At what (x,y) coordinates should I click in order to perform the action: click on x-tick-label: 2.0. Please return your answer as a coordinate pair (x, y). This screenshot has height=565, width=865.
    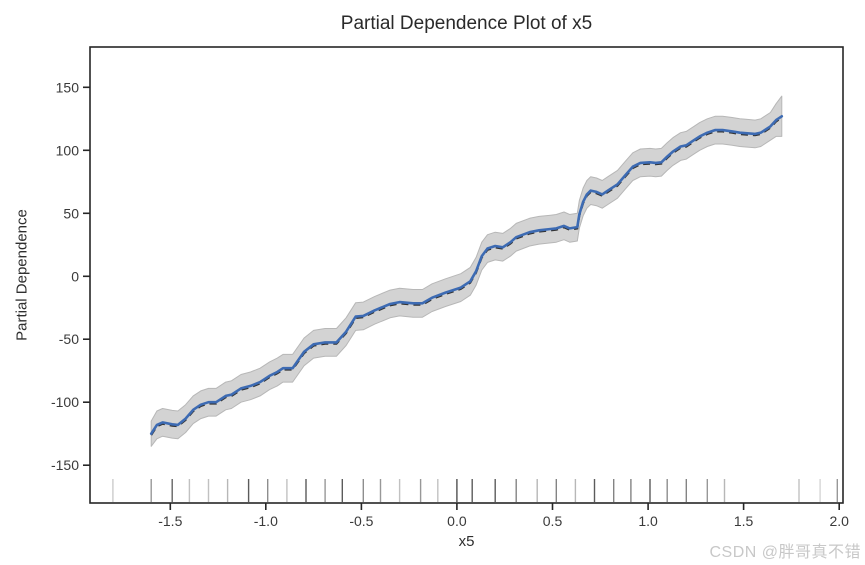
    Looking at the image, I should click on (839, 521).